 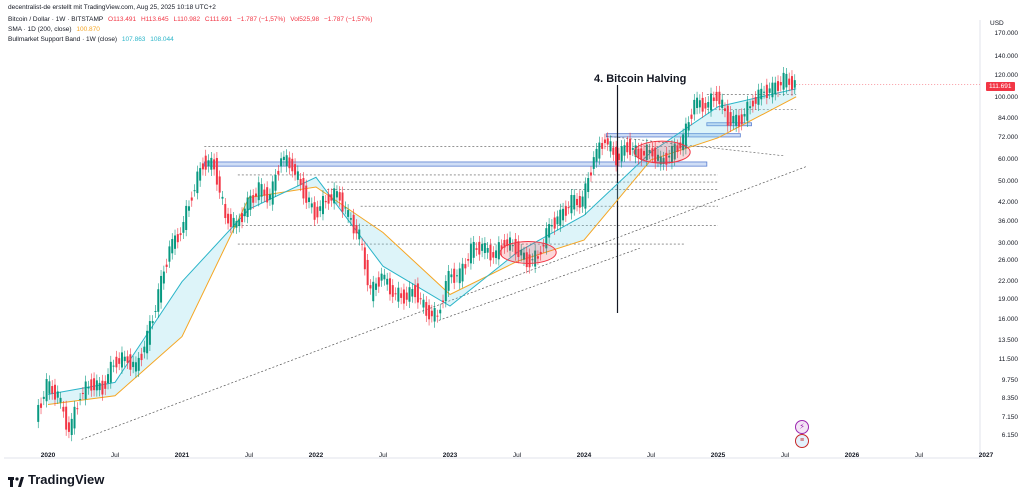 What do you see at coordinates (640, 79) in the screenshot?
I see `halving-annotation: 4. Bitcoin Halving` at bounding box center [640, 79].